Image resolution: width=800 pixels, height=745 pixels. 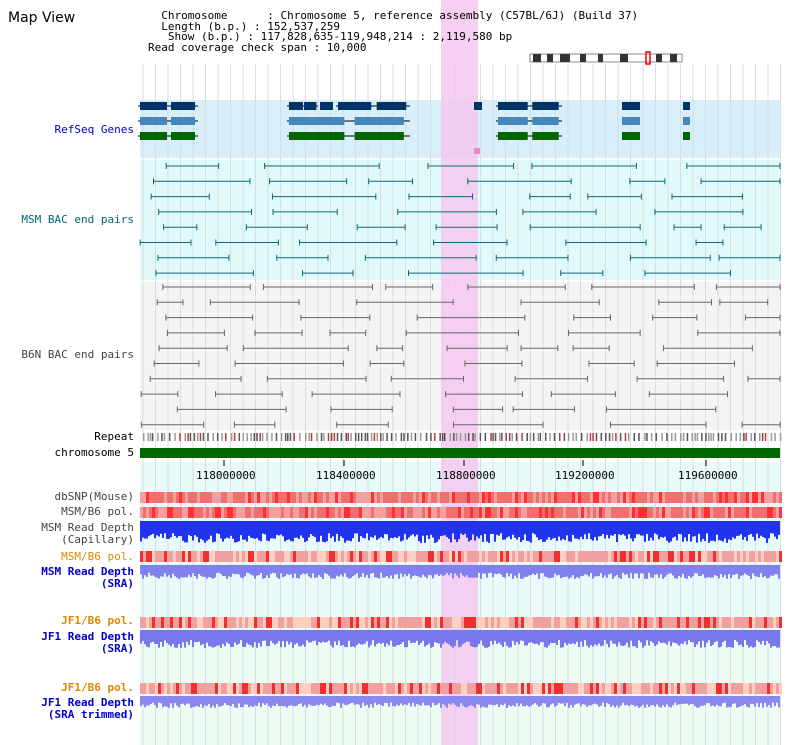 What do you see at coordinates (97, 556) in the screenshot?
I see `track-label-msm-b6-pol-sra: MSM/B6 pol.` at bounding box center [97, 556].